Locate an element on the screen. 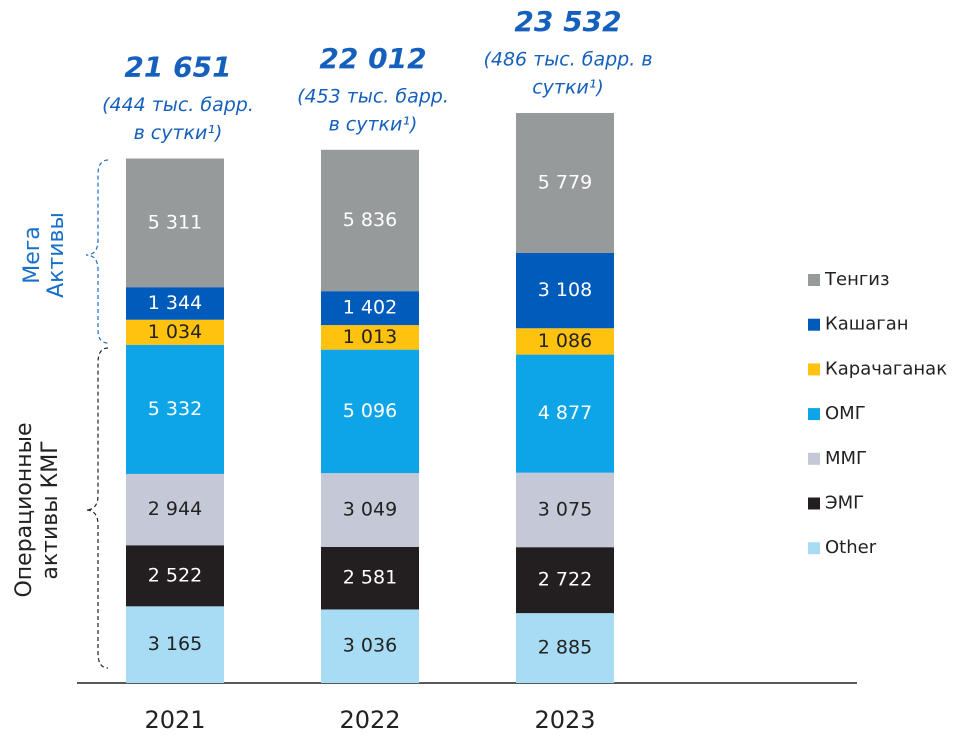 This screenshot has height=736, width=973. value-label: 1 402 is located at coordinates (370, 308).